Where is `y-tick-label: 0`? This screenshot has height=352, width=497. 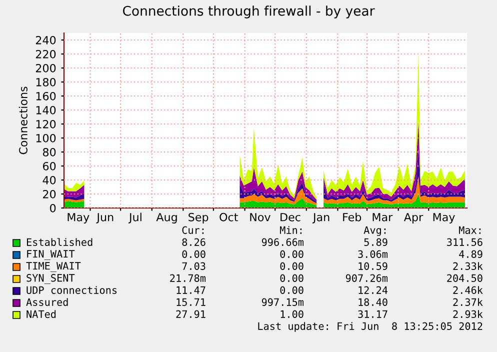
y-tick-label: 0 is located at coordinates (53, 208).